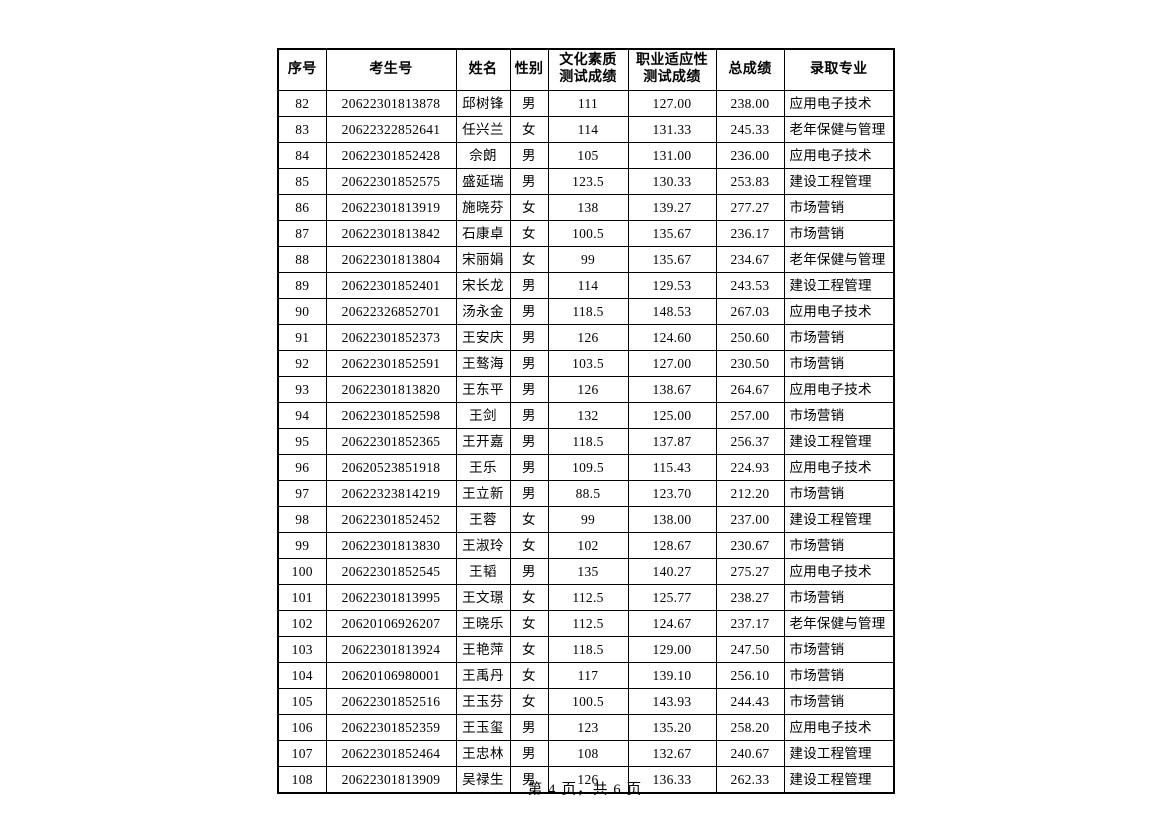 This screenshot has width=1170, height=827. What do you see at coordinates (585, 790) in the screenshot?
I see `page-footer: 第 4 页，共 6 页` at bounding box center [585, 790].